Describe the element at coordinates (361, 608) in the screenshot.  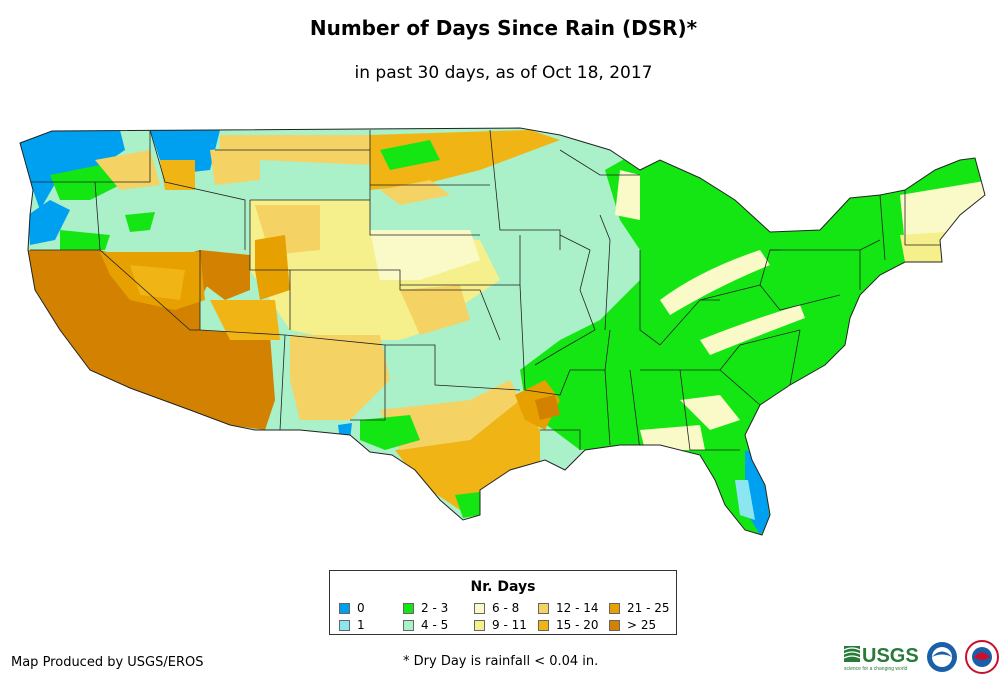
I see `legend-label: 0` at that location.